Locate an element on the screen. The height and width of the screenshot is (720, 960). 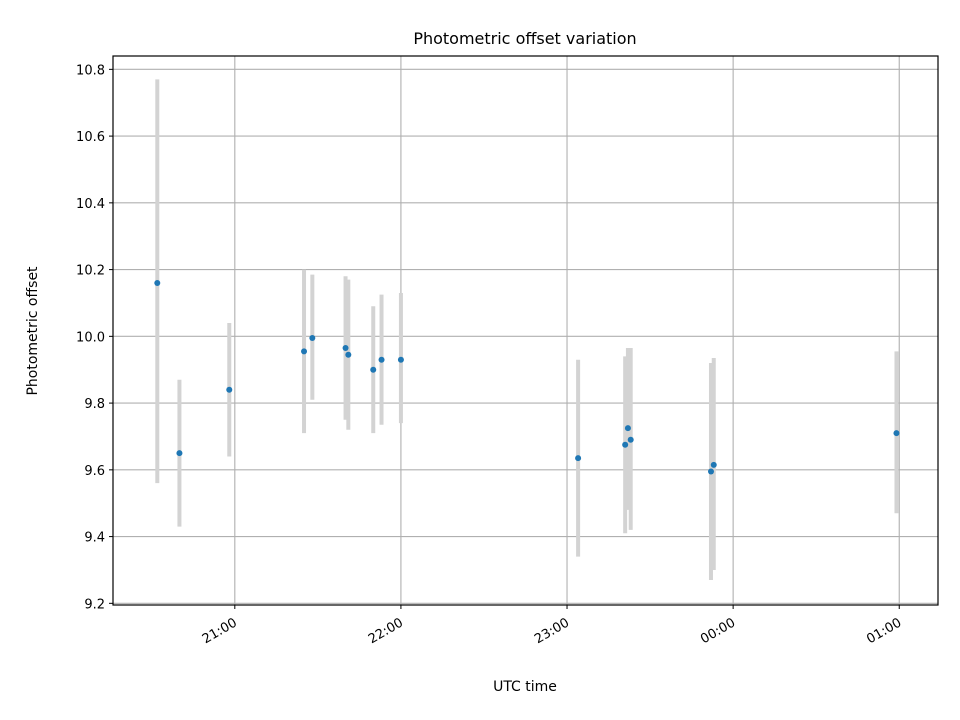
y-axis-ticks: 9.2 9.4 9.6 9.8 10.0 10.2 10.4 10.6 10.8 is located at coordinates (94, 337).